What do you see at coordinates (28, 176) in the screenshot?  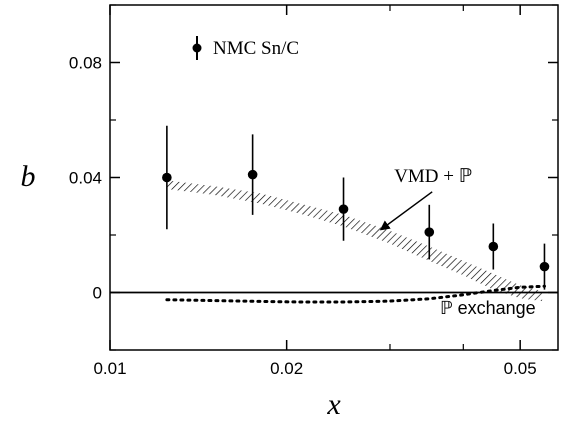 I see `y-axis-title: b` at bounding box center [28, 176].